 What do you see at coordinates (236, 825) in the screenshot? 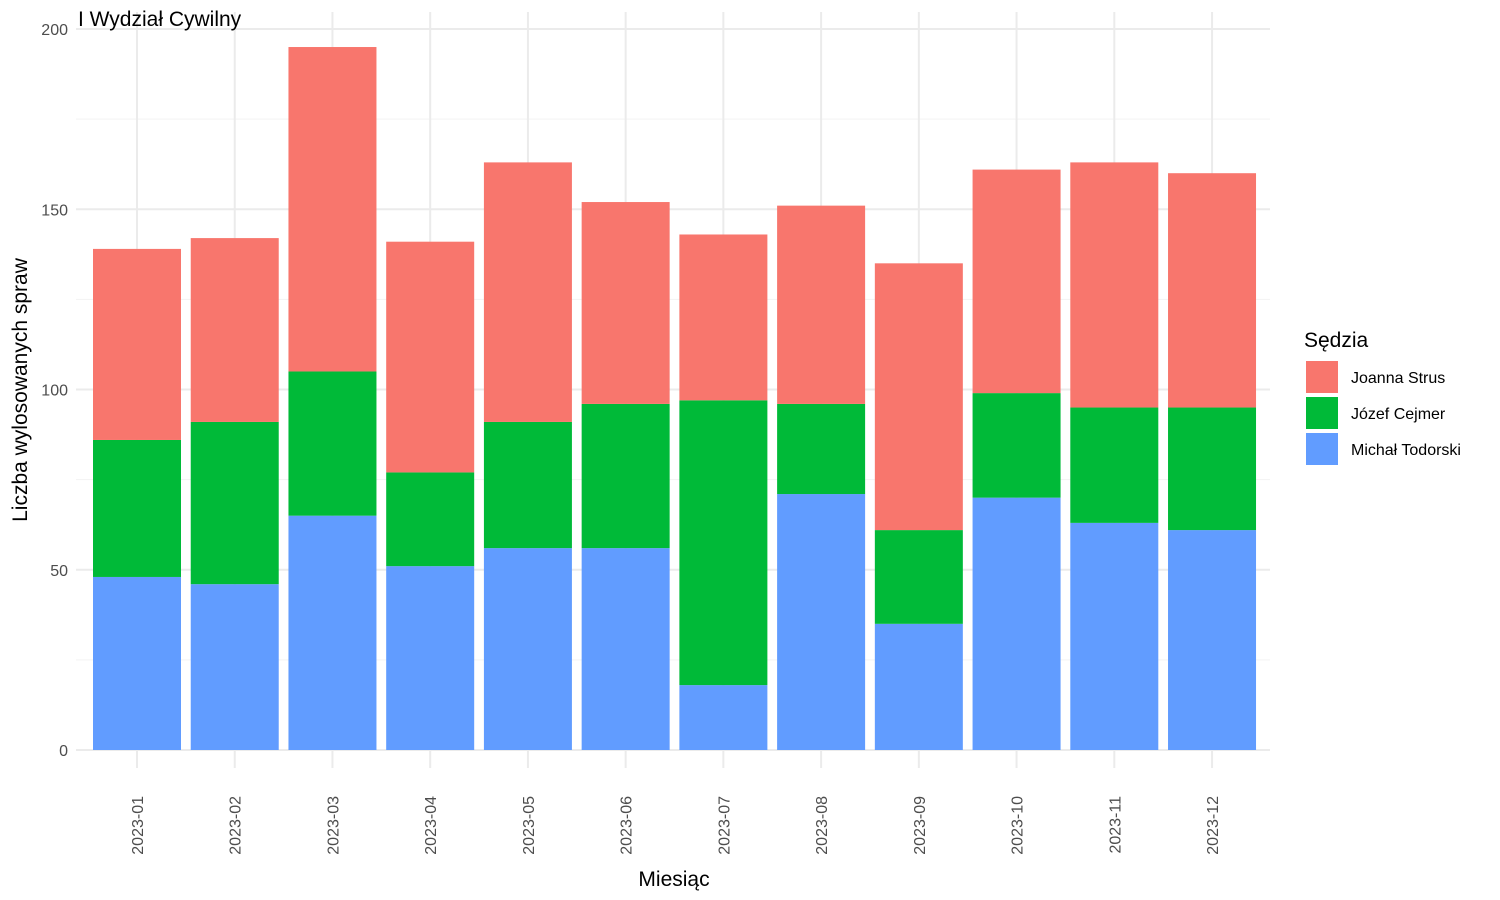
I see `x-tick-label: 2023-02` at bounding box center [236, 825].